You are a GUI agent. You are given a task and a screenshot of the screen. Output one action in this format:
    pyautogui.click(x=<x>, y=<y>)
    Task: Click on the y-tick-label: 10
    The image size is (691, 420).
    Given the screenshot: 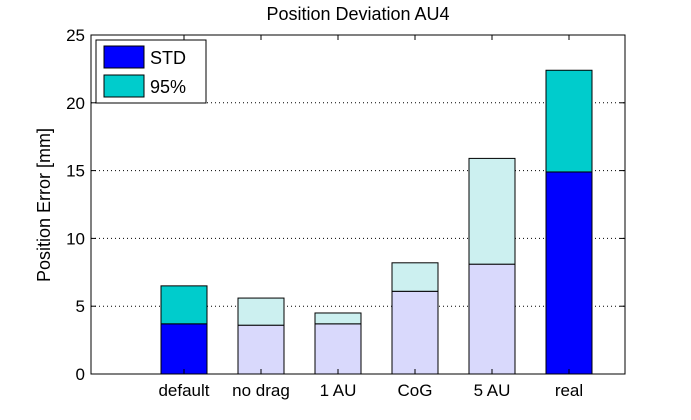 What is the action you would take?
    pyautogui.click(x=75, y=238)
    